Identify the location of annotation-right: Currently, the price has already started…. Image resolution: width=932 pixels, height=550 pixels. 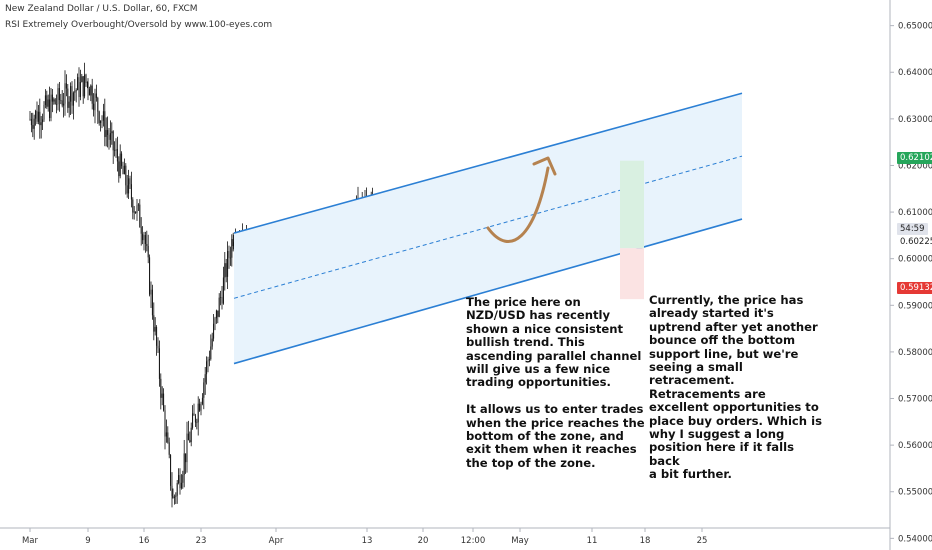
(735, 387).